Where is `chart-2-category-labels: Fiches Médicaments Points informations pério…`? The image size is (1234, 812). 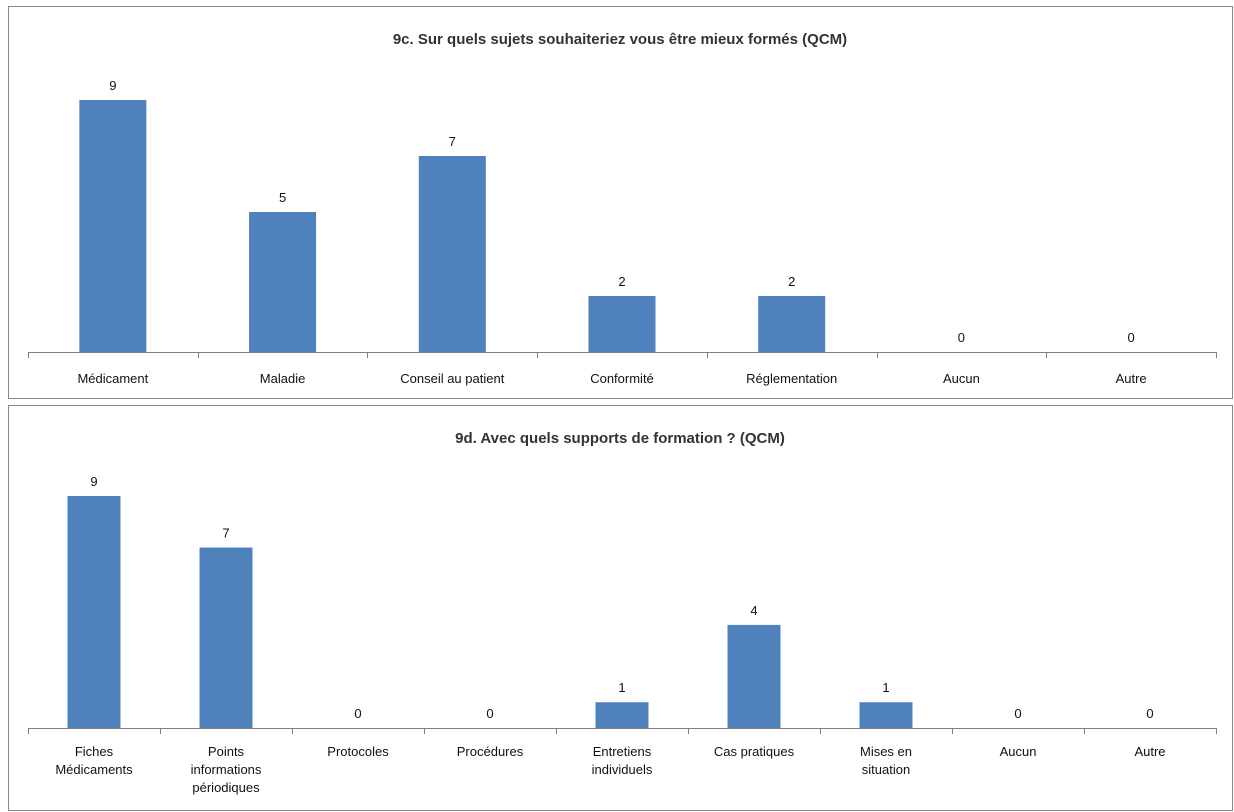
chart-2-category-labels: Fiches Médicaments Points informations pério… is located at coordinates (610, 769).